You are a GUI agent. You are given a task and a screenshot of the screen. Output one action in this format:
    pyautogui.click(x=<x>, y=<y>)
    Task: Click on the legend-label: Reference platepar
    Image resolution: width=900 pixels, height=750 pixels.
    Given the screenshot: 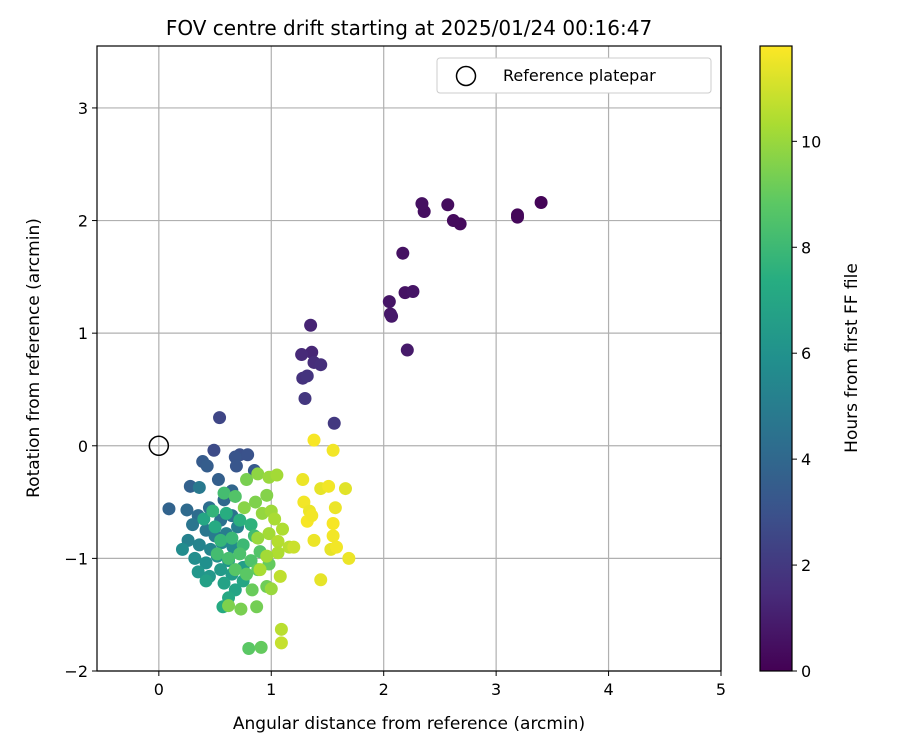 What is the action you would take?
    pyautogui.click(x=579, y=75)
    